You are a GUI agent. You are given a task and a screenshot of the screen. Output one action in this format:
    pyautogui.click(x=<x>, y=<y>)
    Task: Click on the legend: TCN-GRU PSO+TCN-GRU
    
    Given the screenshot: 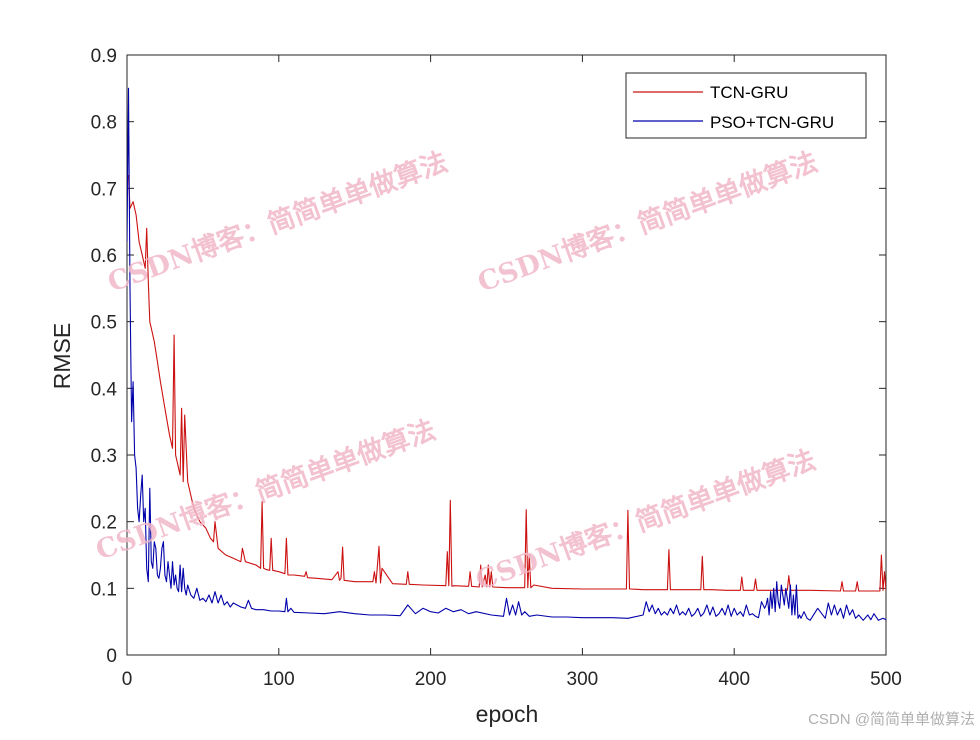 What is the action you would take?
    pyautogui.click(x=746, y=105)
    